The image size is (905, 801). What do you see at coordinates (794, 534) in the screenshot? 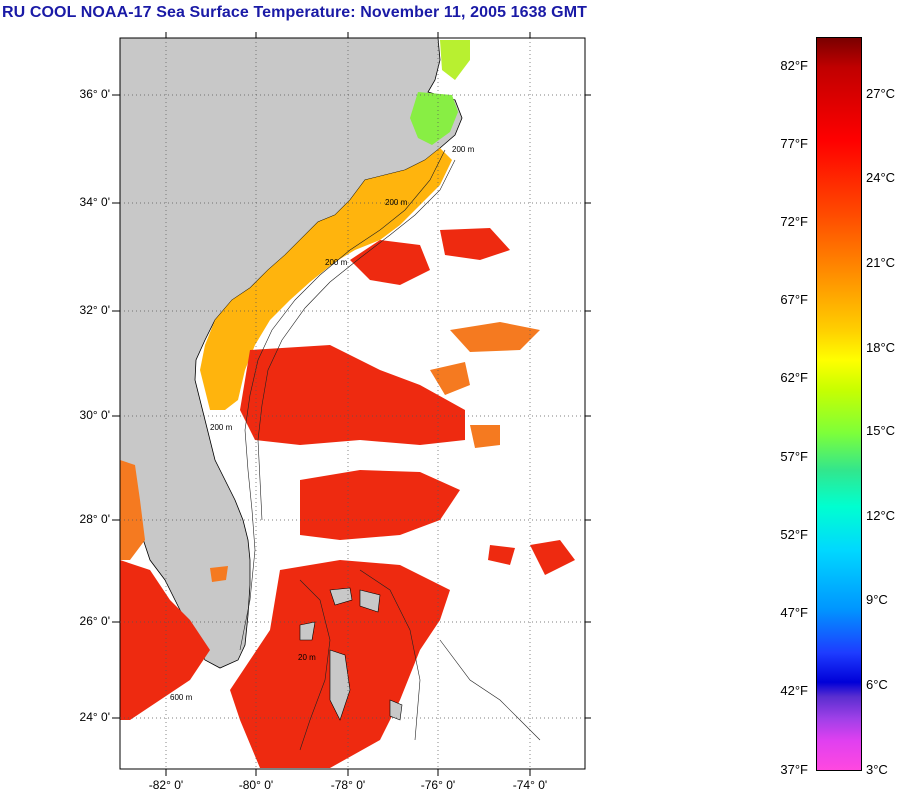
I see `colorbar-f-label: 52°F` at bounding box center [794, 534].